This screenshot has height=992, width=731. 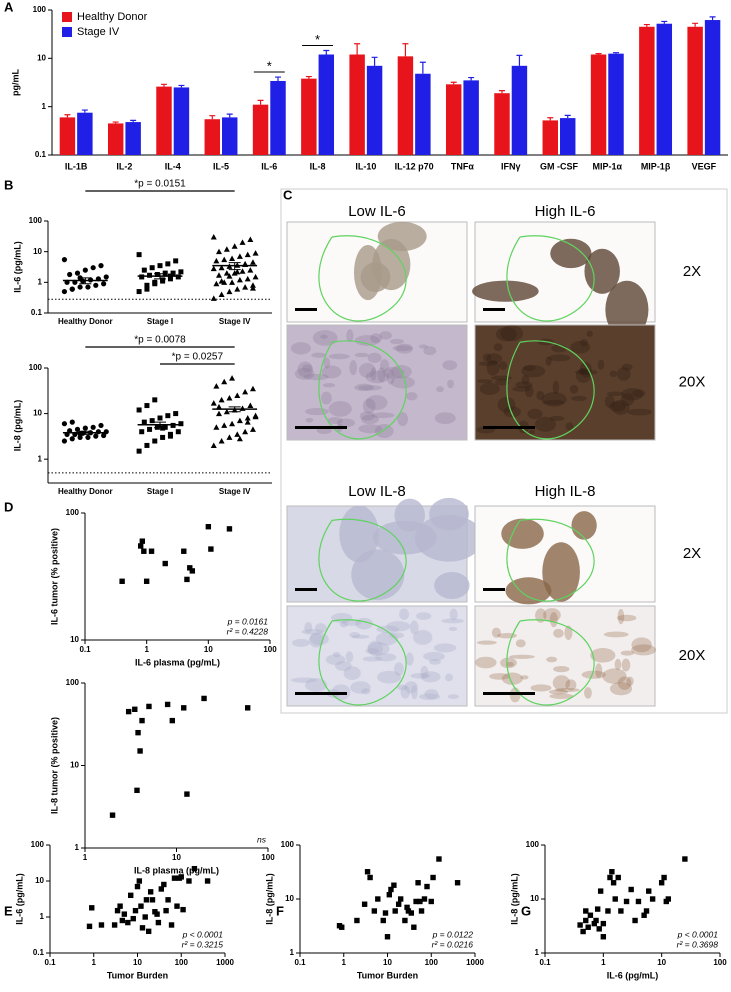 I want to click on y-tick-label: 10, so click(x=37, y=413).